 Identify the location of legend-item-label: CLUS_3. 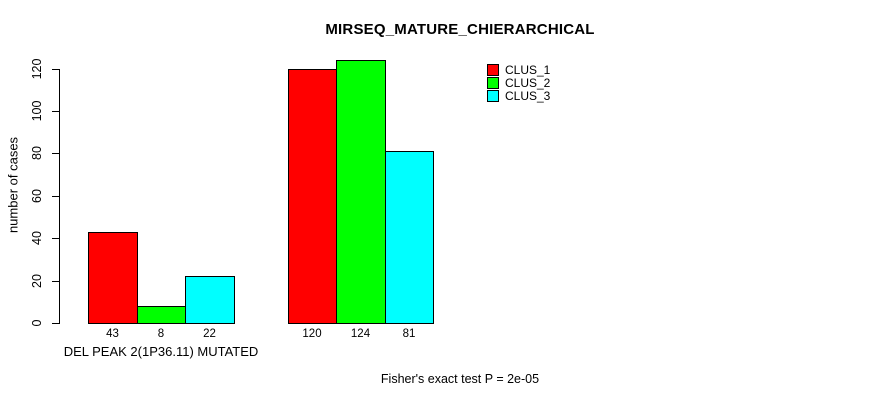
(528, 96).